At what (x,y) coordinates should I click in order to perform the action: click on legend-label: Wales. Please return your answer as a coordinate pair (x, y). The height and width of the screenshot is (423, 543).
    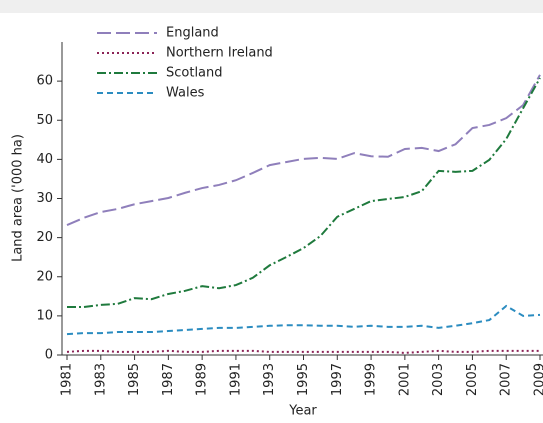
    Looking at the image, I should click on (185, 93).